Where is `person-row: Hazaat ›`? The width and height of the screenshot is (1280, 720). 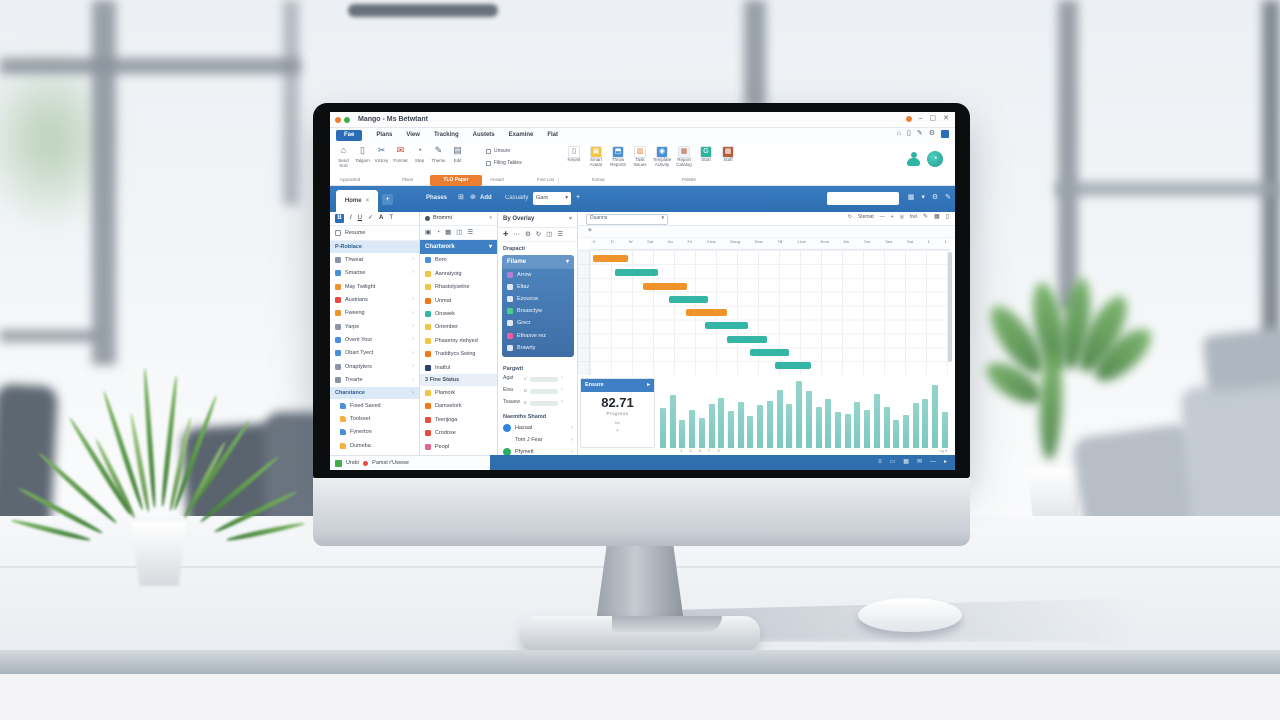
person-row: Hazaat › is located at coordinates (538, 428).